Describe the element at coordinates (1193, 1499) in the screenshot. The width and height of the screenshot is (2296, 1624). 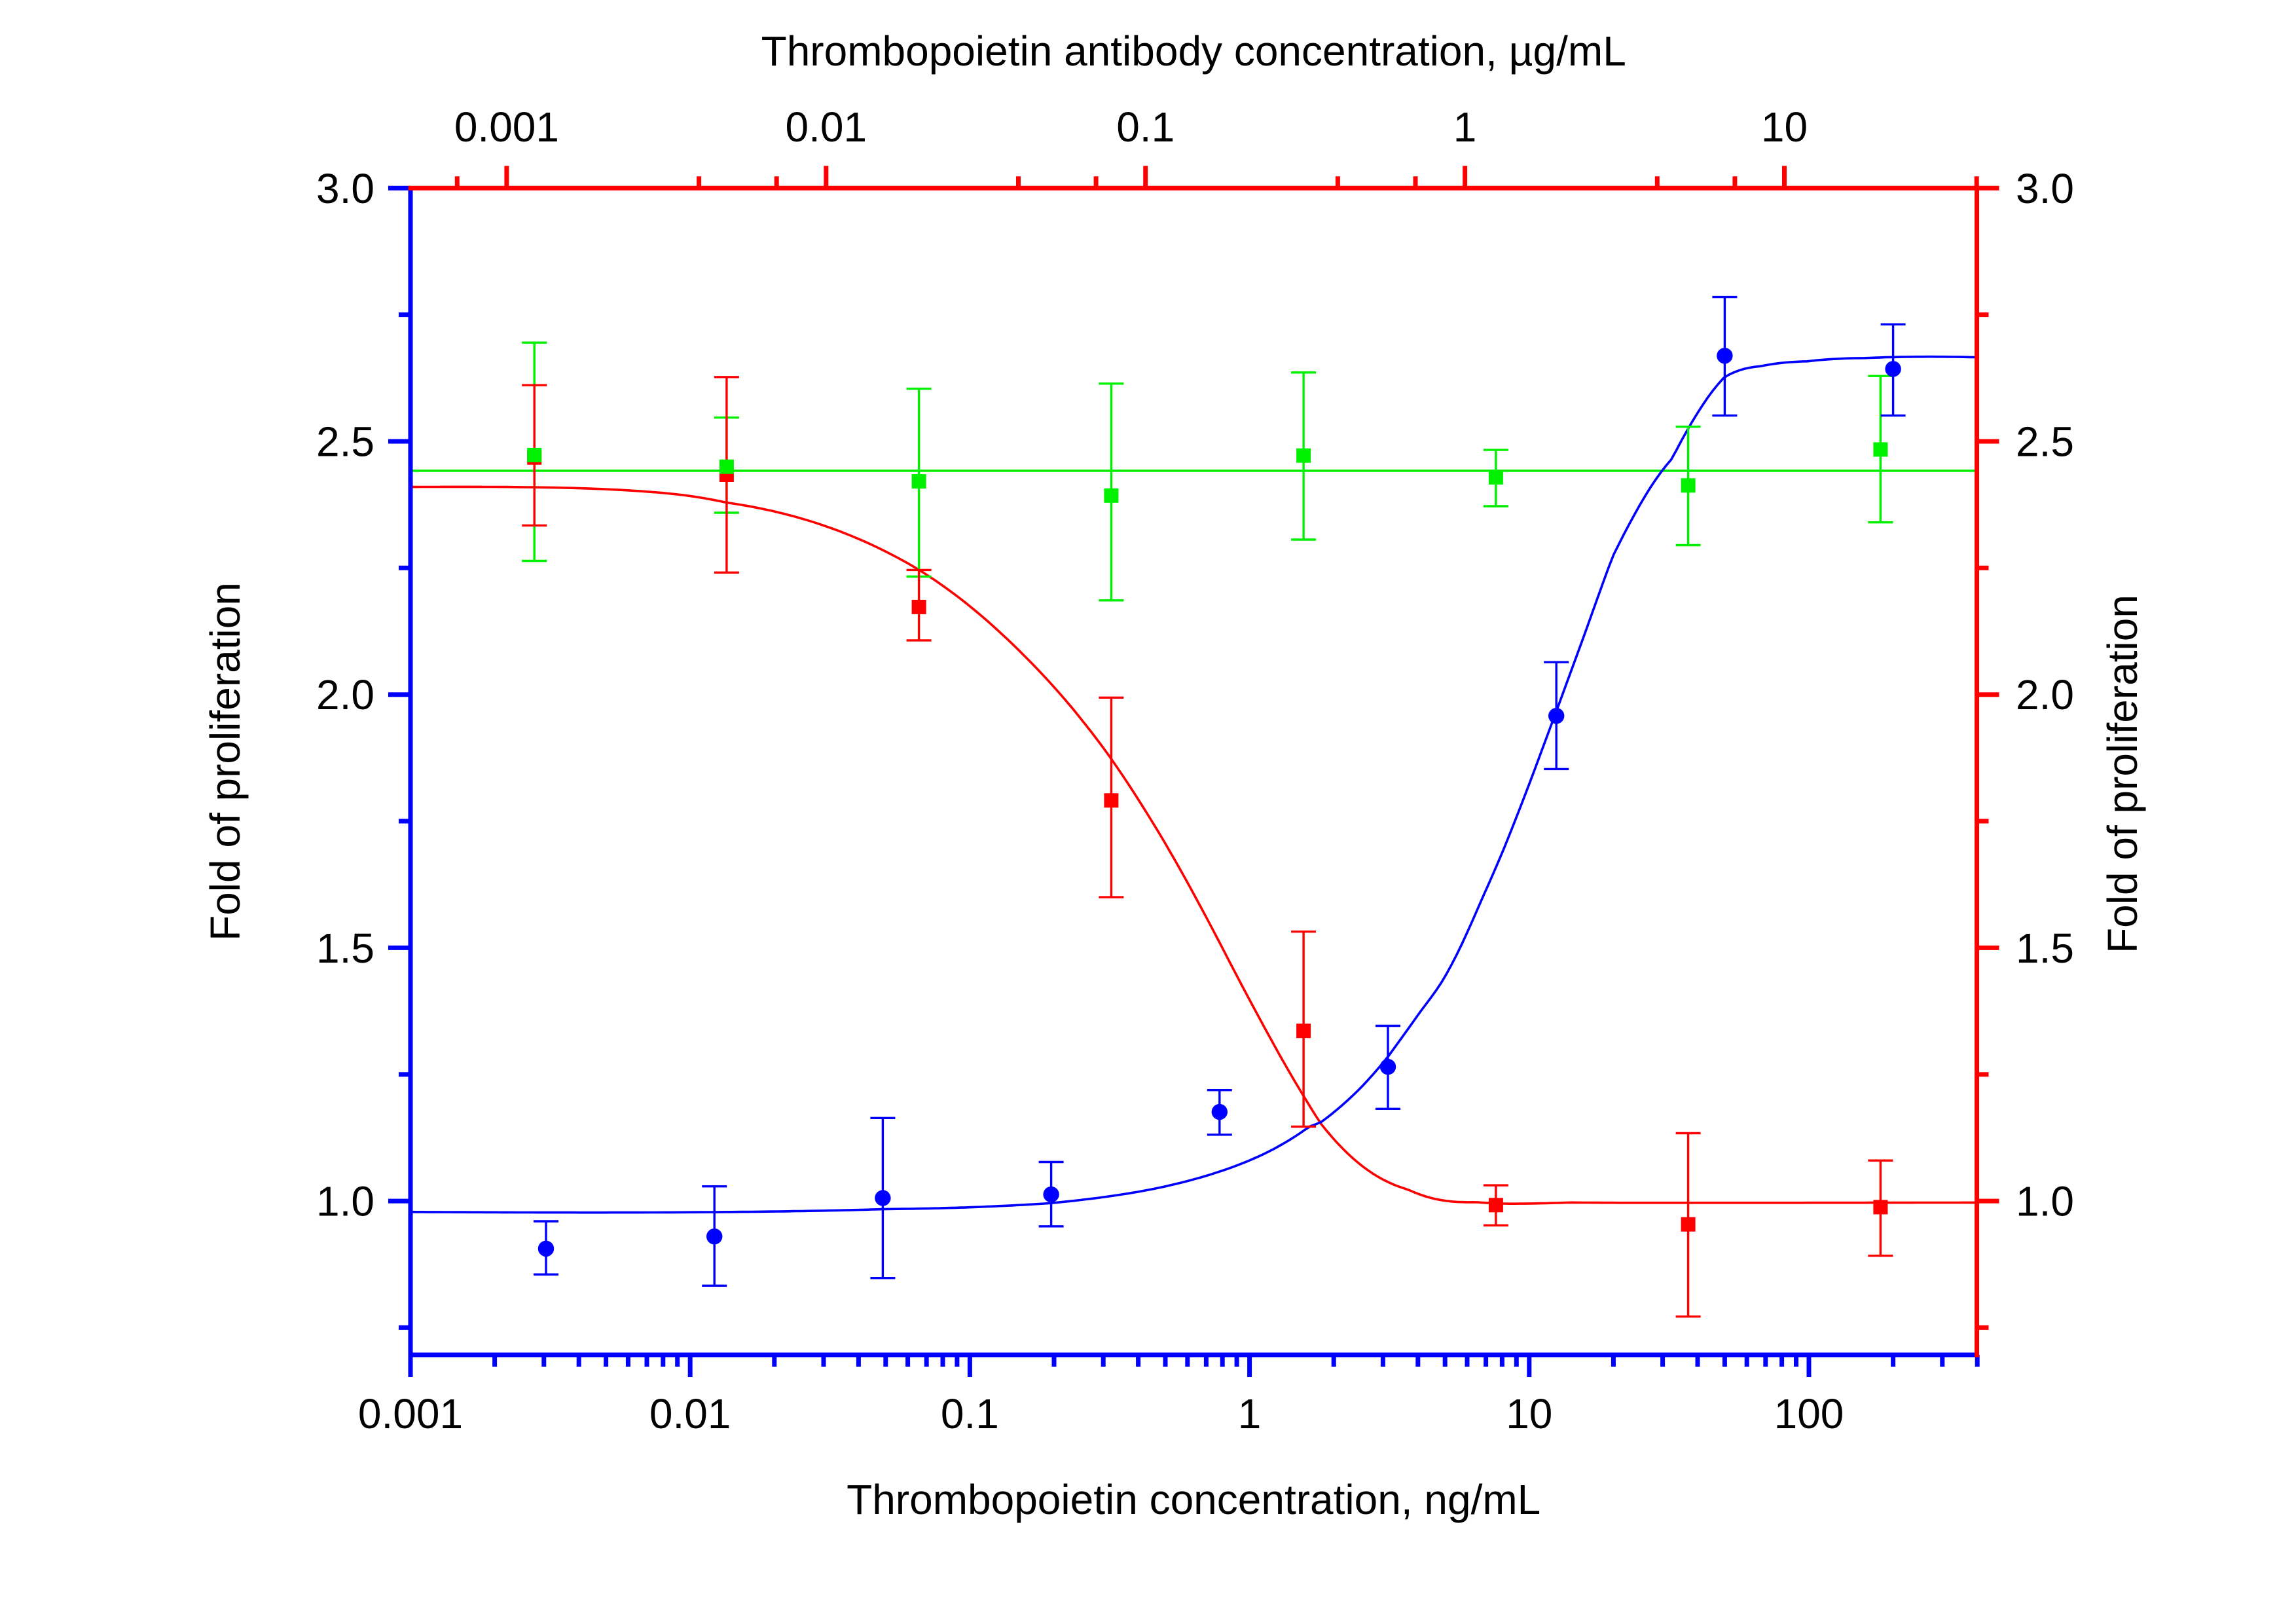
I see `svg-text:Thrombopoietin concentration,: Thrombopoietin concentration, ng/mL` at that location.